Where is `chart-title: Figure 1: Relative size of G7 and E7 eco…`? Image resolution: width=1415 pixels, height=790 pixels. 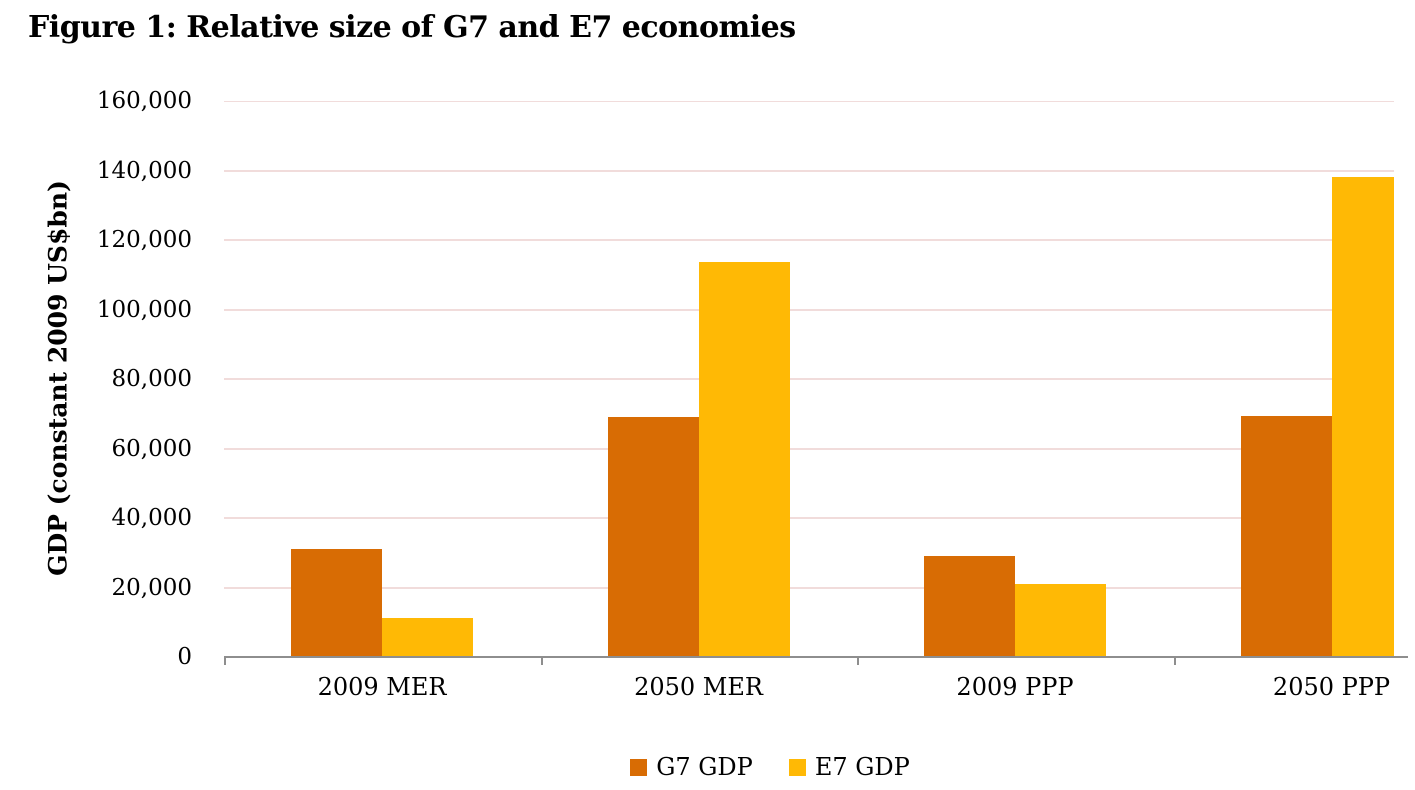
chart-title: Figure 1: Relative size of G7 and E7 eco… is located at coordinates (412, 27).